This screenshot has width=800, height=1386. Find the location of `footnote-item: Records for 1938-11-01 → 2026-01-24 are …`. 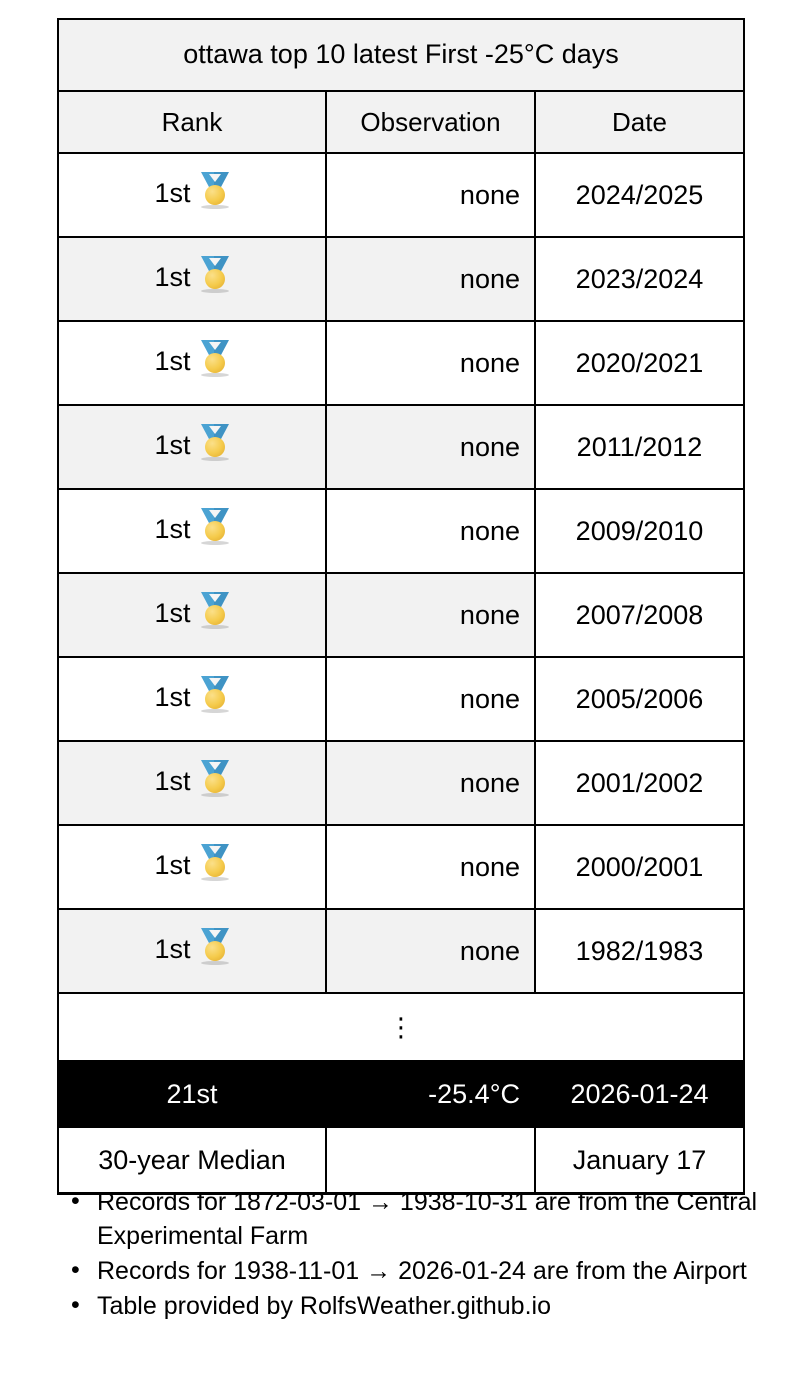

footnote-item: Records for 1938-11-01 → 2026-01-24 are … is located at coordinates (434, 1270).